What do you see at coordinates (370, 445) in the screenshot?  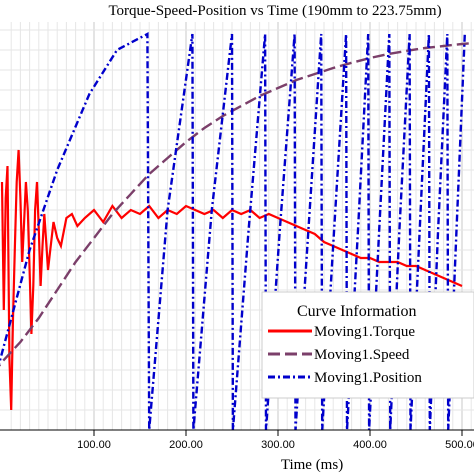 I see `x-tick-label: 400.00` at bounding box center [370, 445].